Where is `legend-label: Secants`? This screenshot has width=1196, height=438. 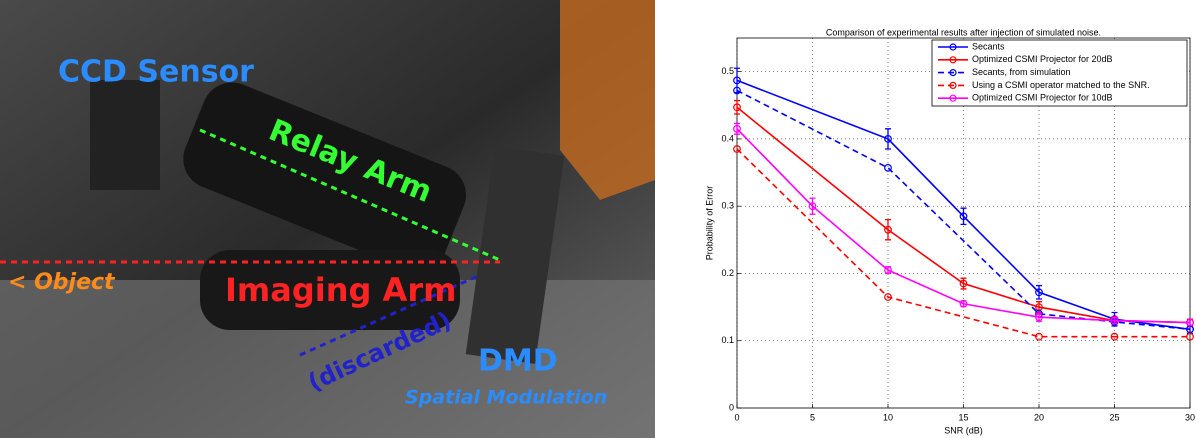 legend-label: Secants is located at coordinates (988, 46).